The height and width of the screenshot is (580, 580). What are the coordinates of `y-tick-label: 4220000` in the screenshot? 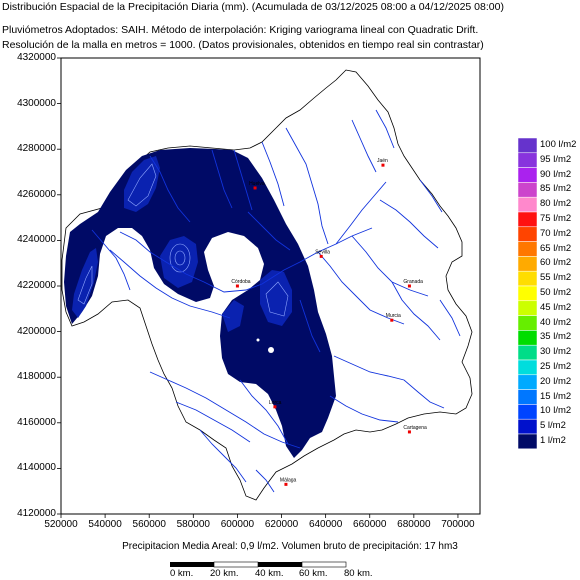 It's located at (36, 285).